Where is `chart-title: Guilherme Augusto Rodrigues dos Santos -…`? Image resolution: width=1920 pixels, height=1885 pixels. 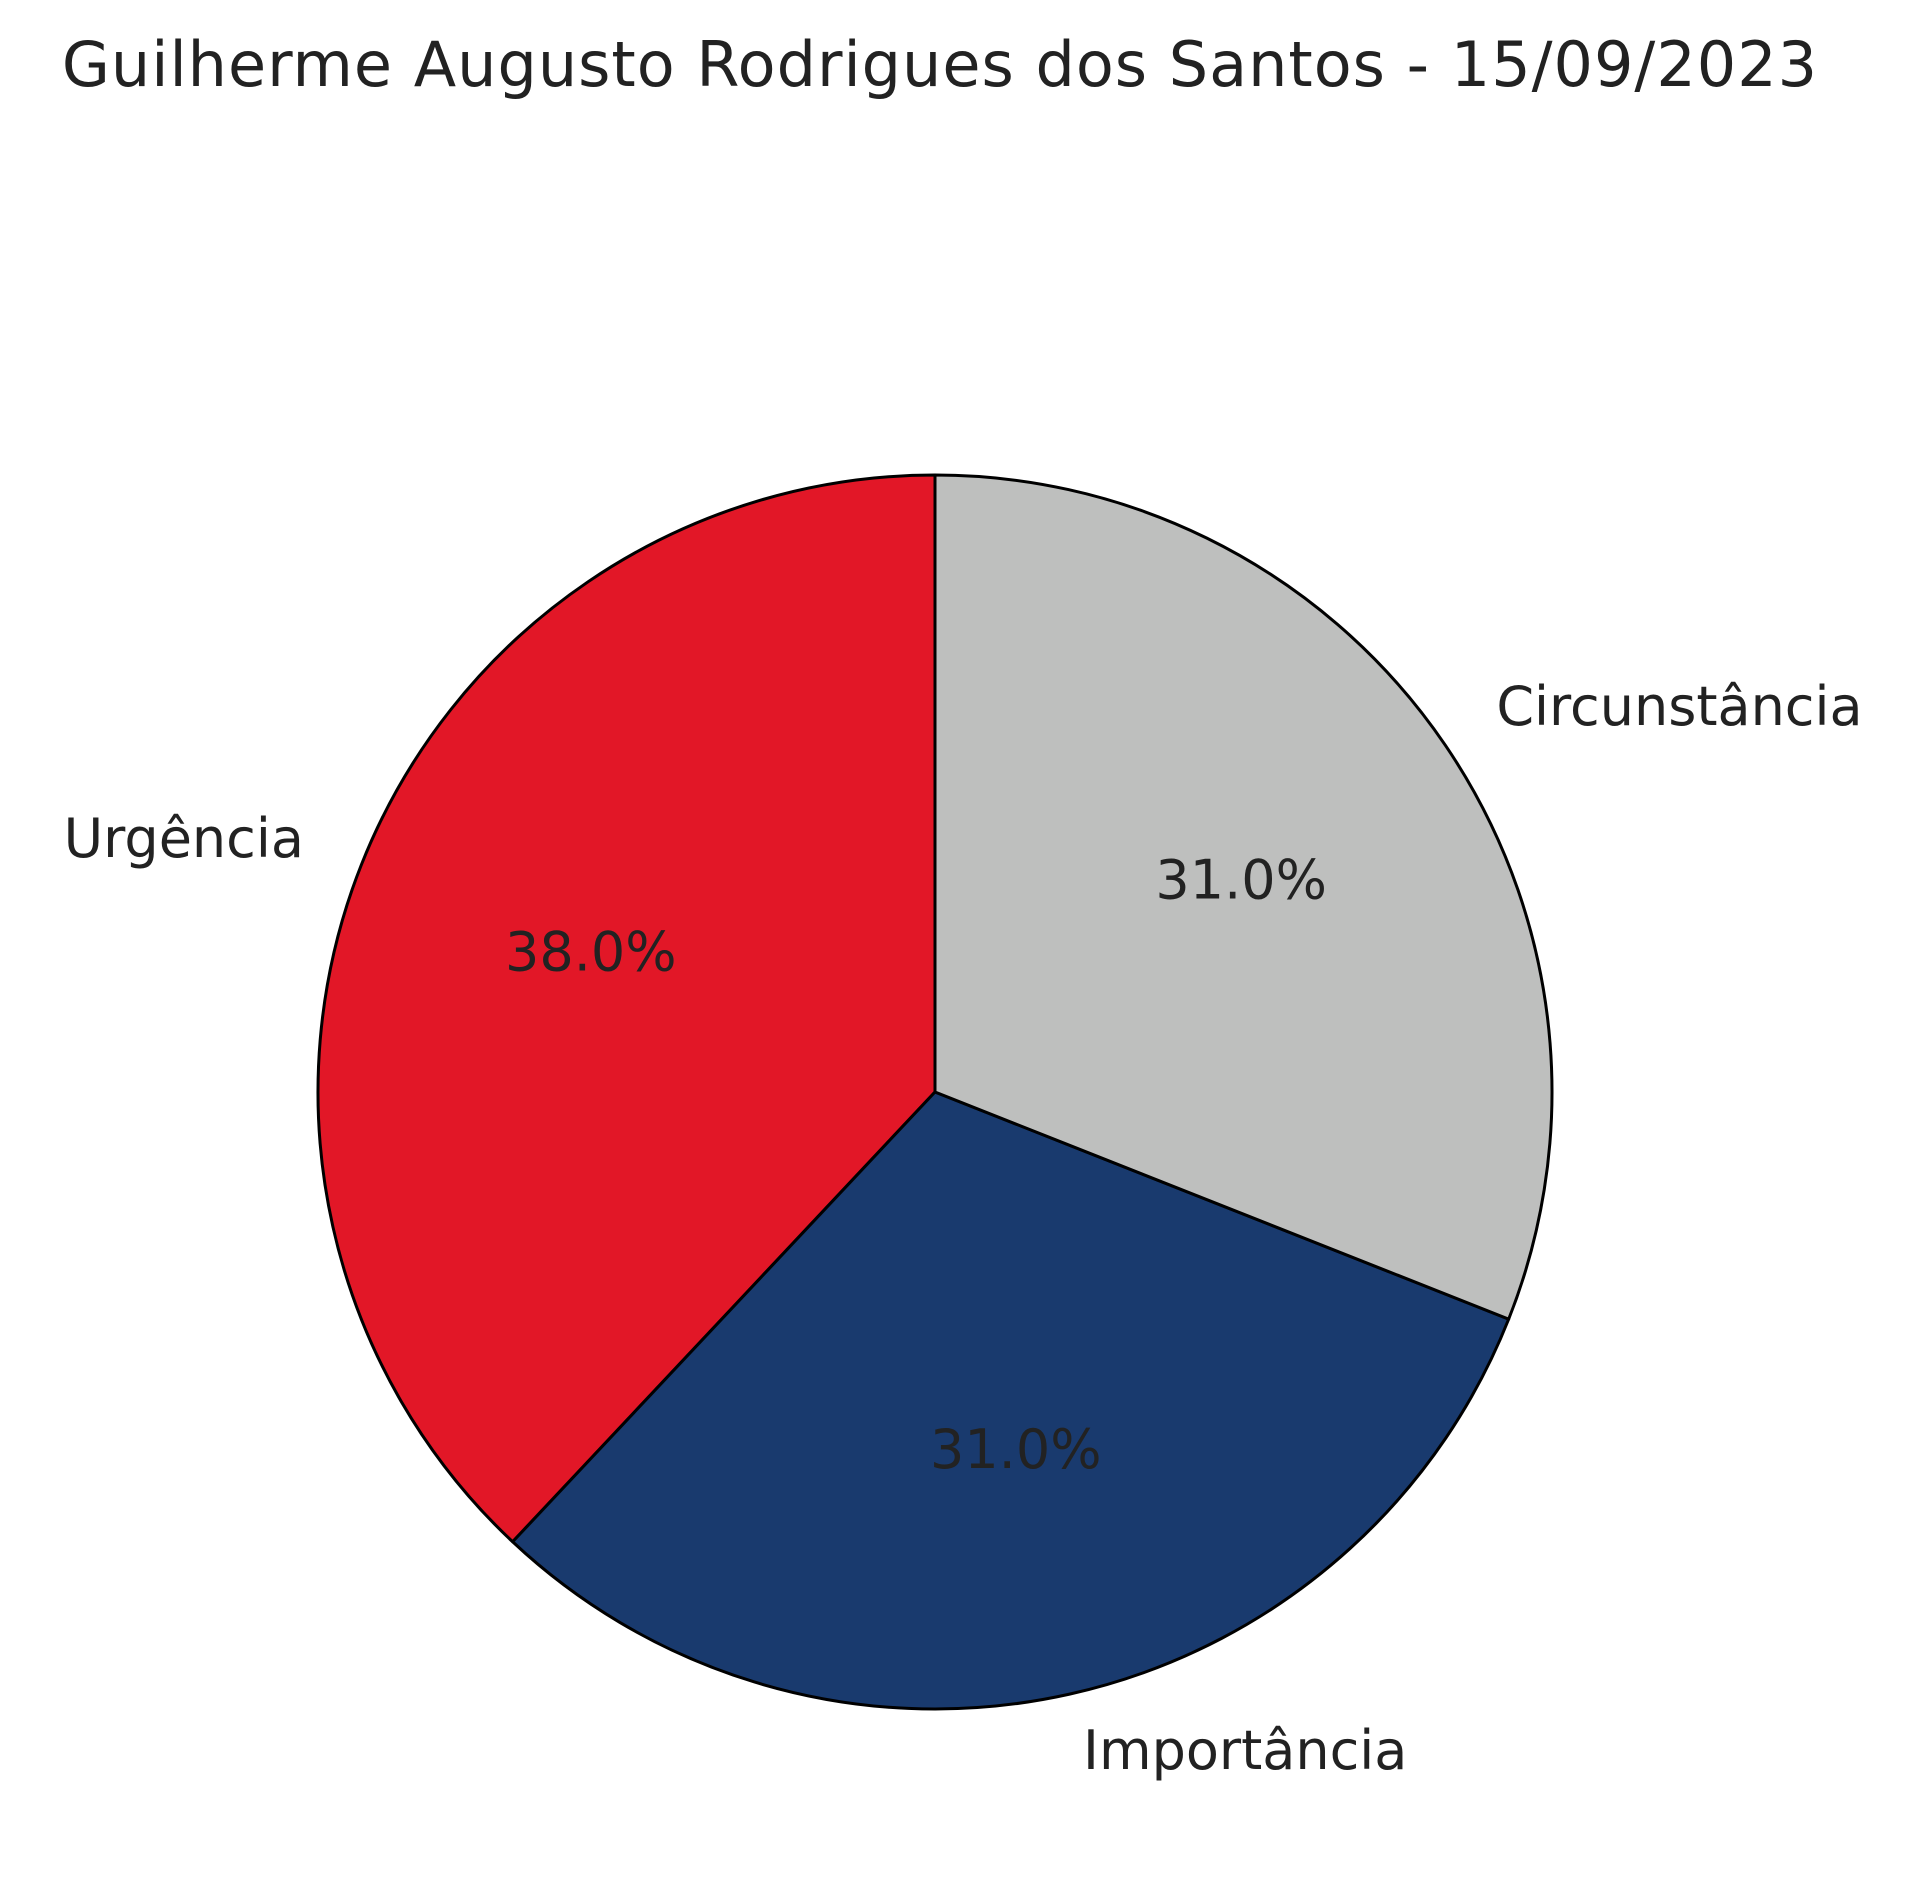
chart-title: Guilherme Augusto Rodrigues dos Santos -… is located at coordinates (940, 64).